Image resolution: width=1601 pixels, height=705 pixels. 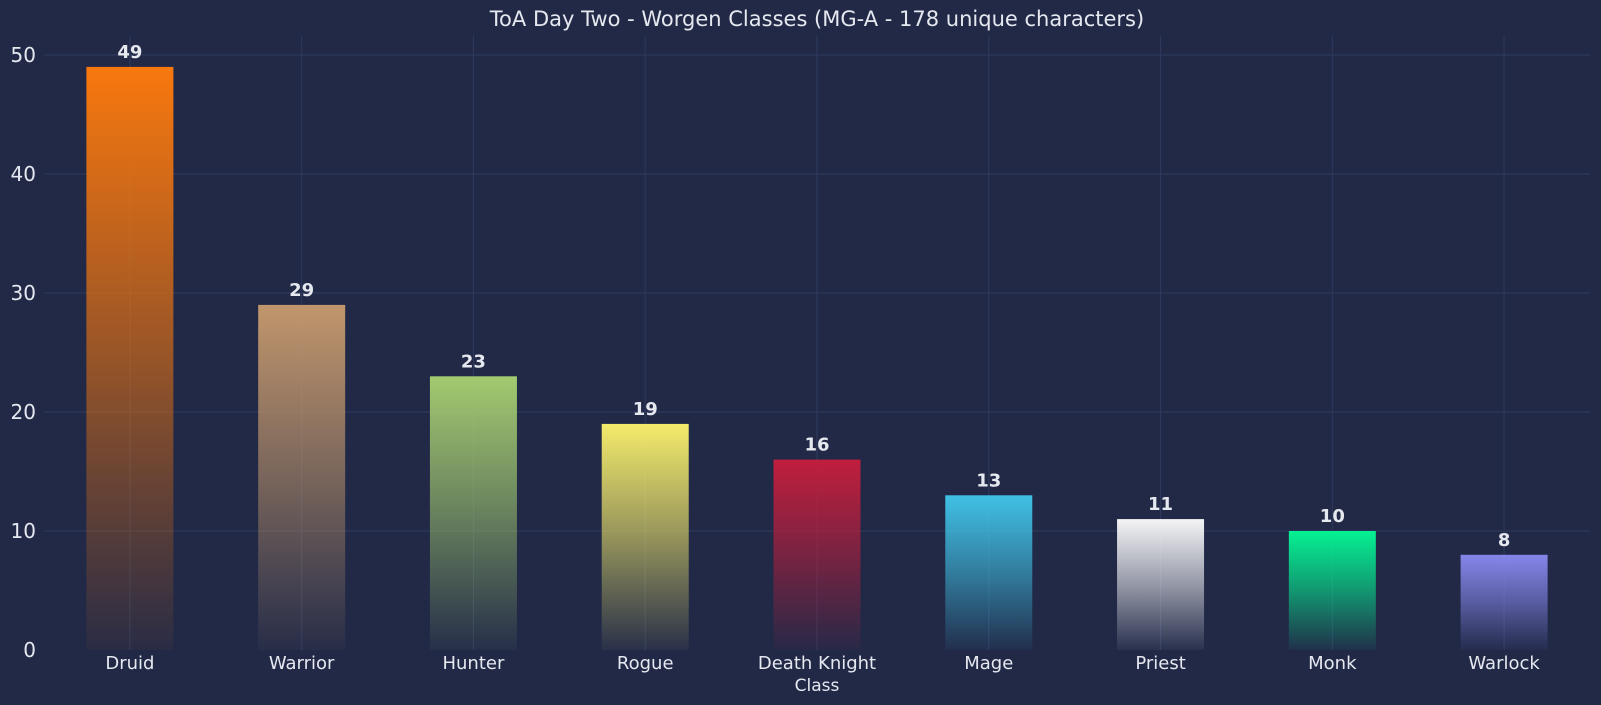 What do you see at coordinates (23, 412) in the screenshot?
I see `y-tick-label: 20` at bounding box center [23, 412].